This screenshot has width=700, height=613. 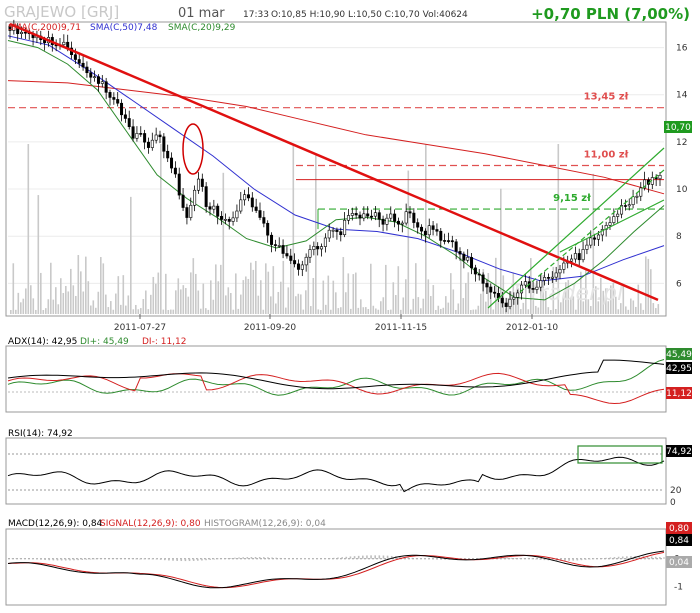 What do you see at coordinates (673, 503) in the screenshot?
I see `rsi-y-tick: 0` at bounding box center [673, 503].